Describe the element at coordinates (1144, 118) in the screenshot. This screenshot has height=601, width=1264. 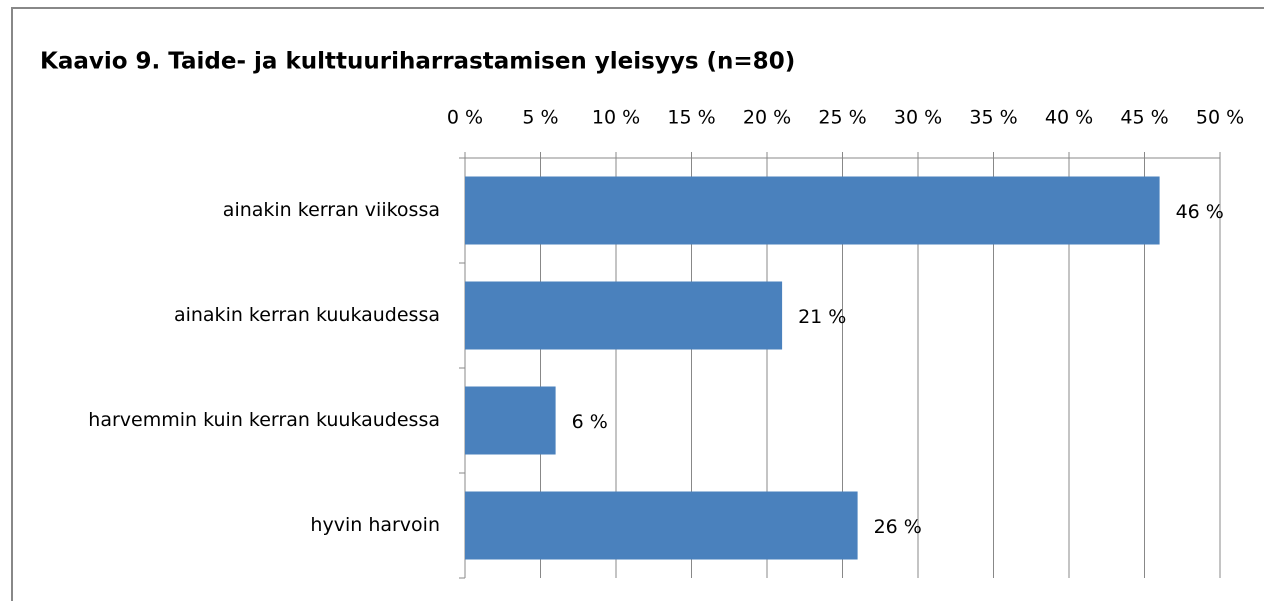
I see `x-tick-label: 45 %` at that location.